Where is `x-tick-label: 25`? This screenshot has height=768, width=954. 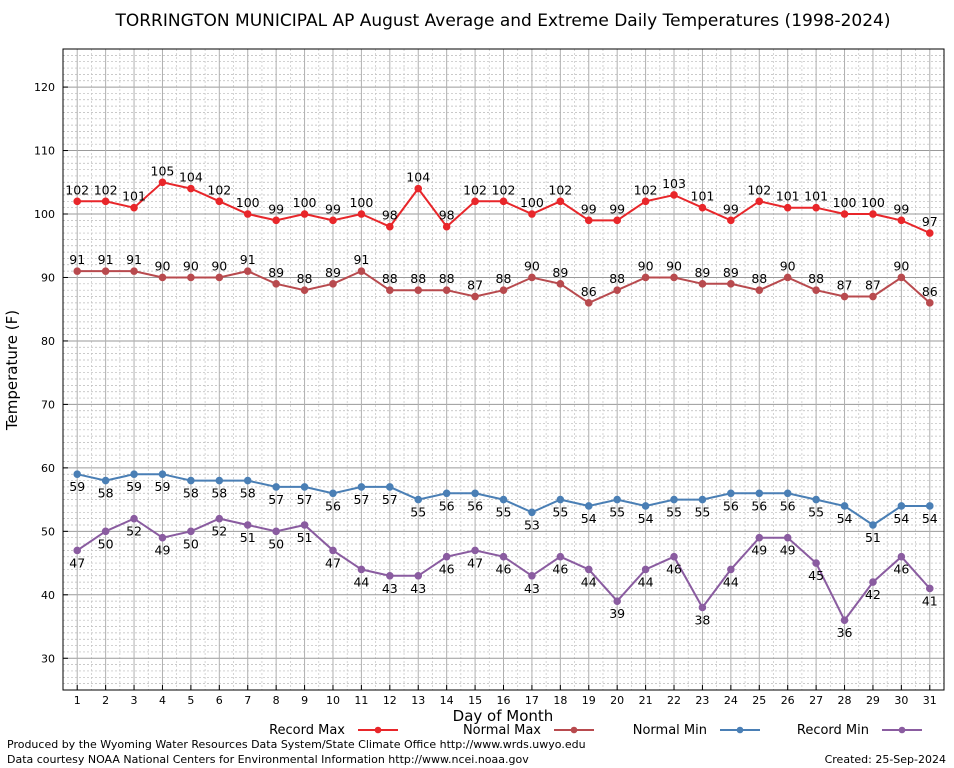
x-tick-label: 25 is located at coordinates (759, 700).